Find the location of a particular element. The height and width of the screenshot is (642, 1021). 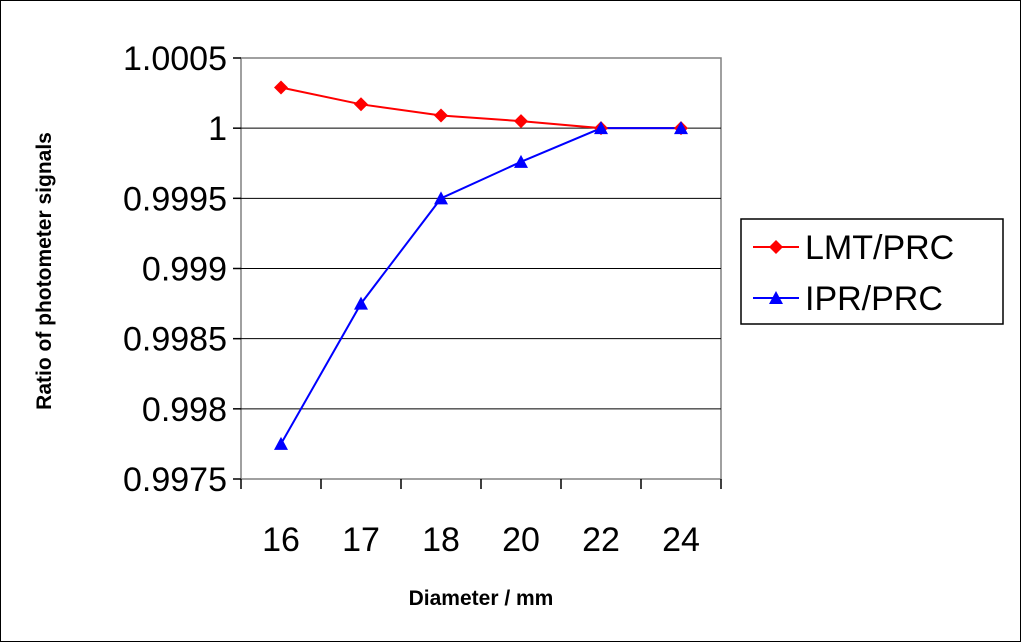

y-tick-label-4: 0.9995 is located at coordinates (175, 199).